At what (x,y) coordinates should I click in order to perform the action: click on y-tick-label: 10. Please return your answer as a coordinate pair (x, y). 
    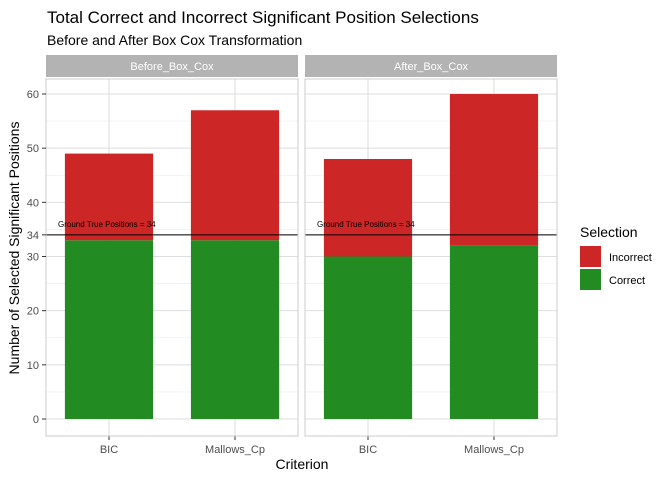
    Looking at the image, I should click on (33, 366).